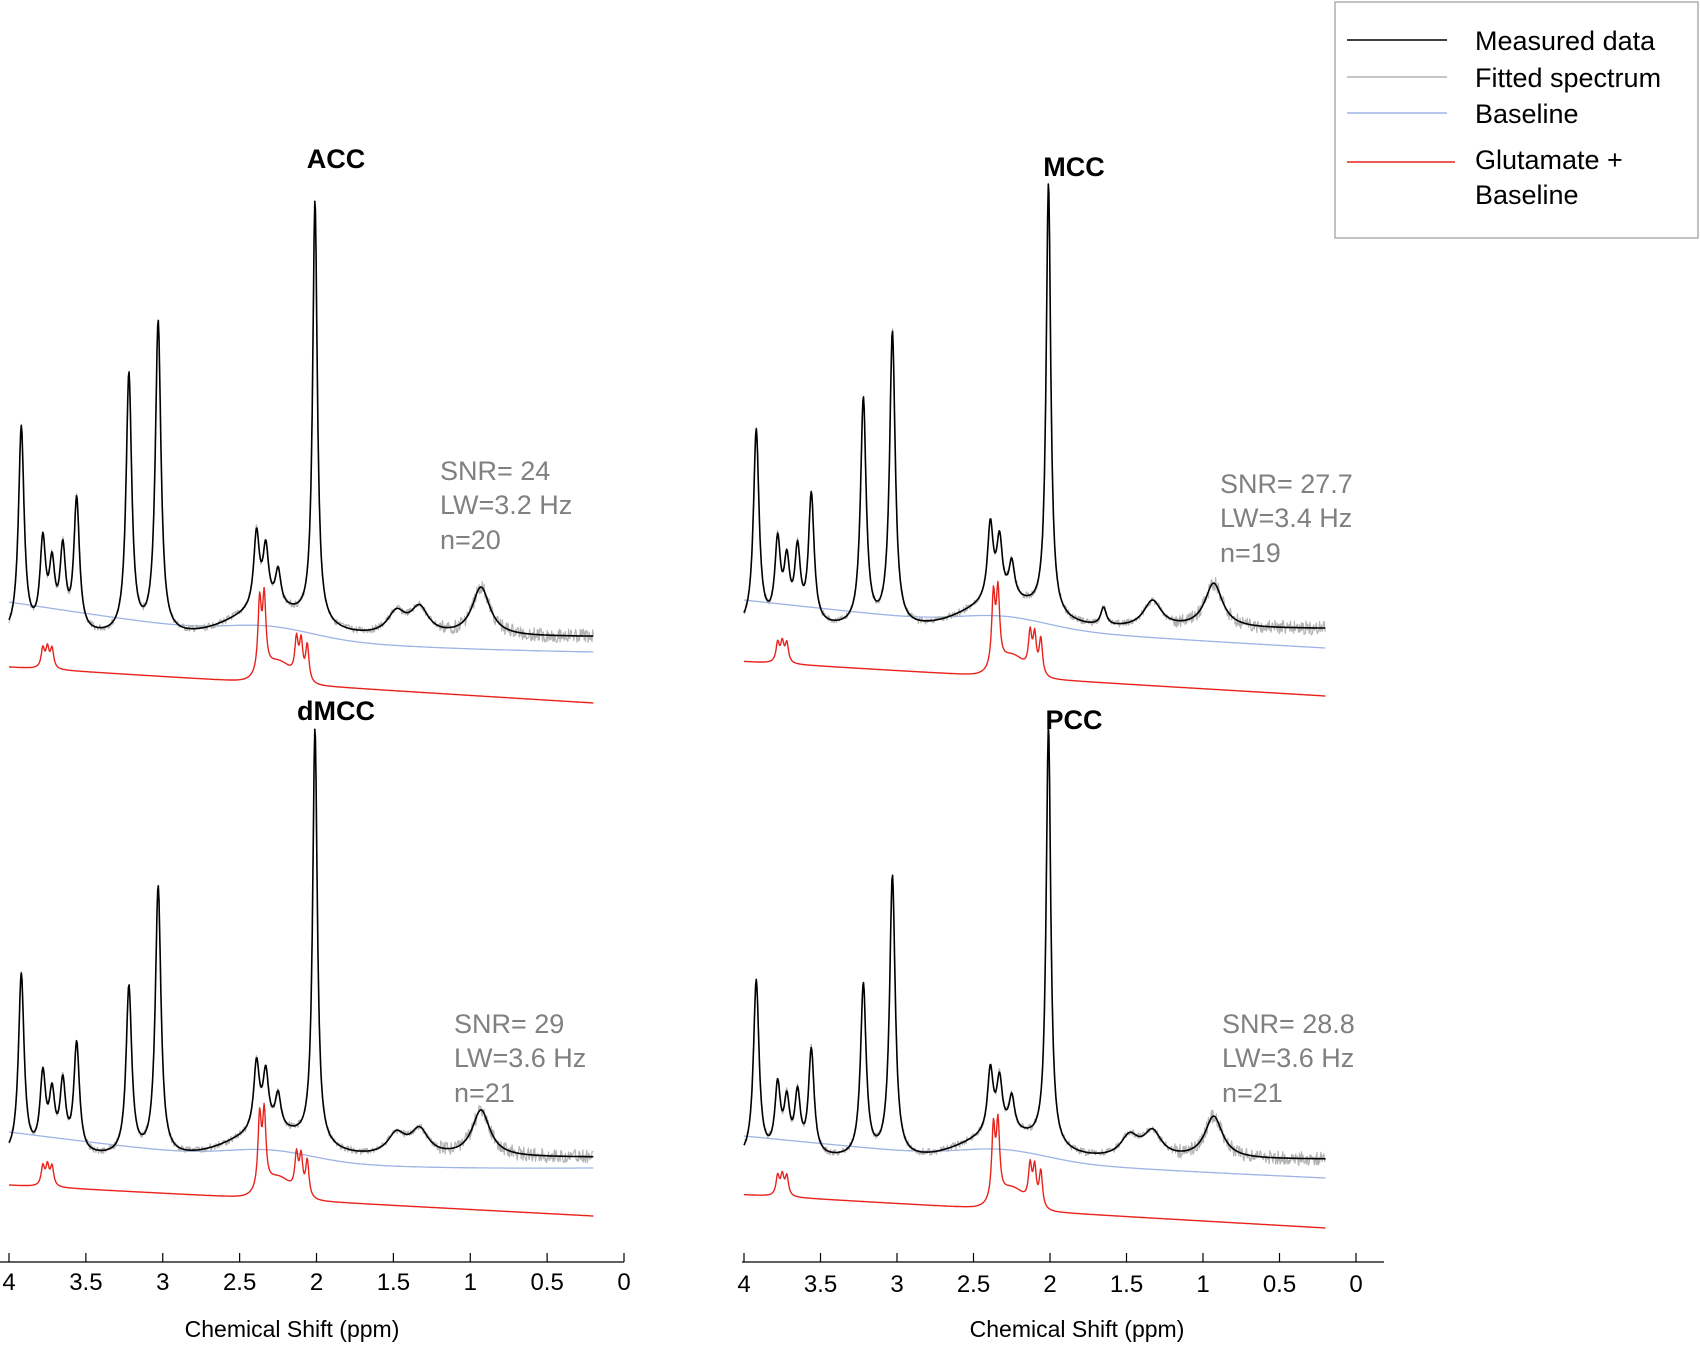 This screenshot has height=1350, width=1700. I want to click on fitted-spectrum-line, so click(301, 423).